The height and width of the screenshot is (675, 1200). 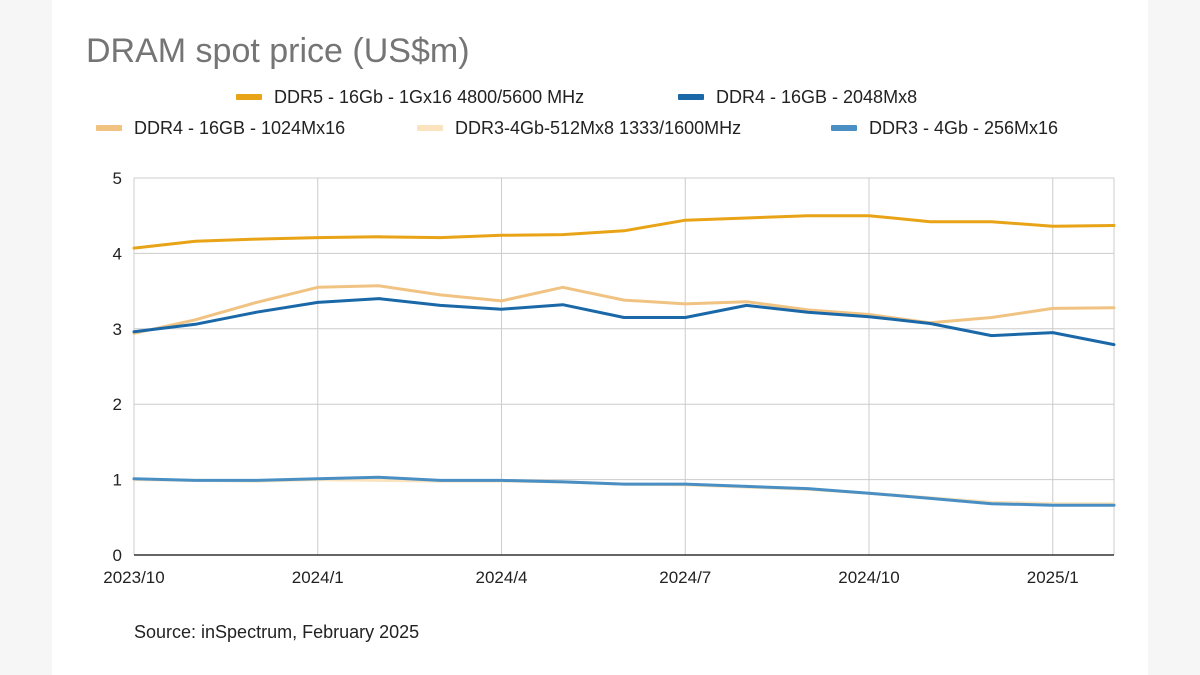 What do you see at coordinates (117, 404) in the screenshot?
I see `y-tick-label: 2` at bounding box center [117, 404].